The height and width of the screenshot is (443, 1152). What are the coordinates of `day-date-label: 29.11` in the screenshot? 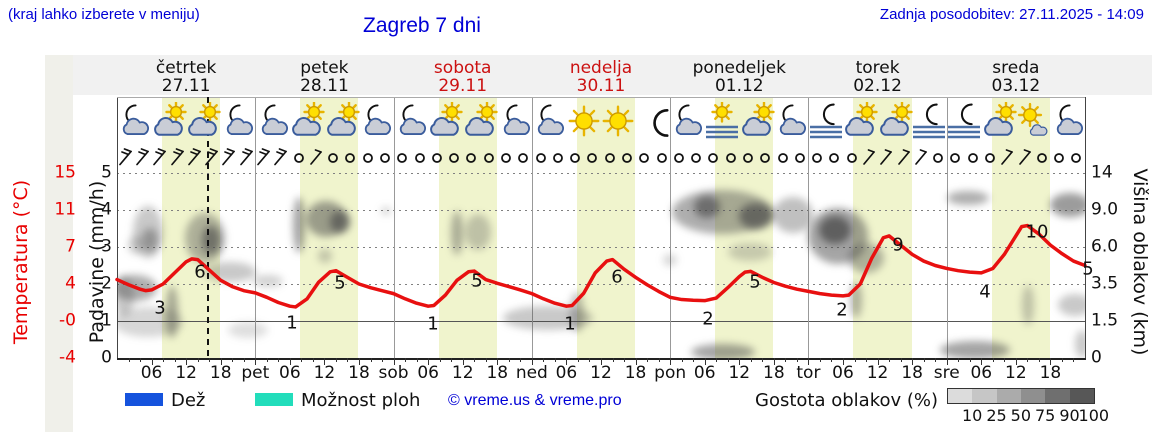 It's located at (463, 86).